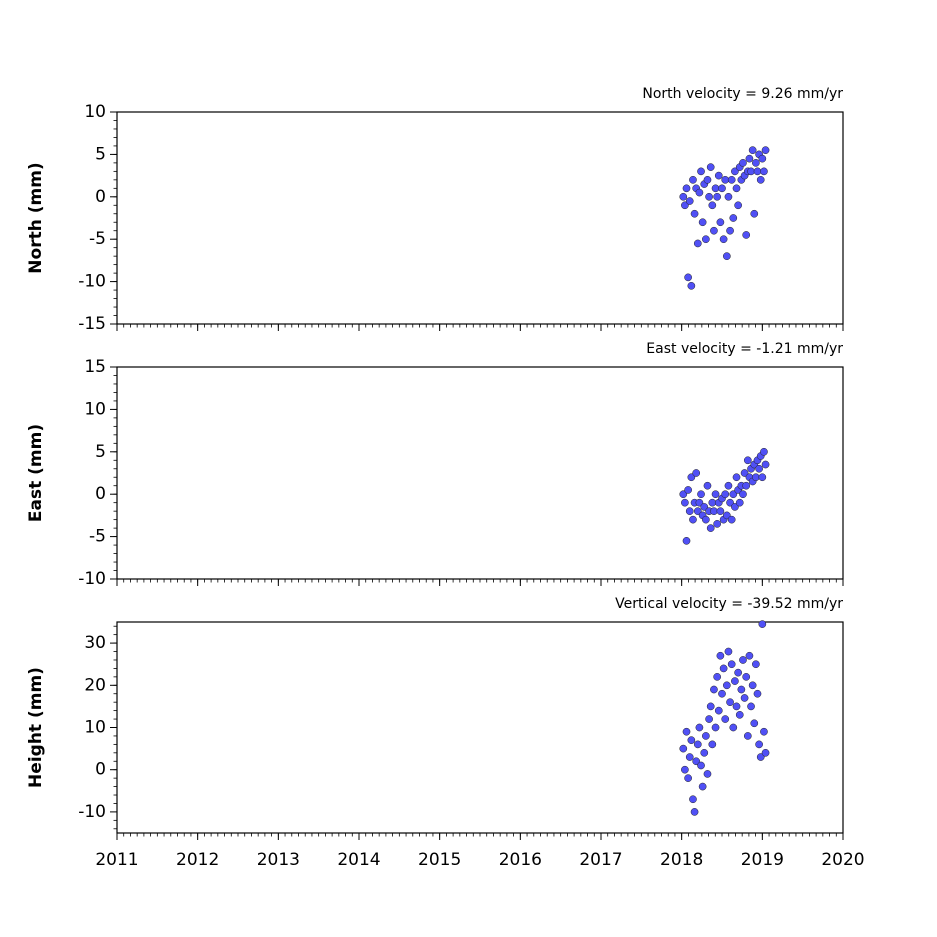 The image size is (937, 937). Describe the element at coordinates (520, 860) in the screenshot. I see `x-tick-label: 2016` at that location.